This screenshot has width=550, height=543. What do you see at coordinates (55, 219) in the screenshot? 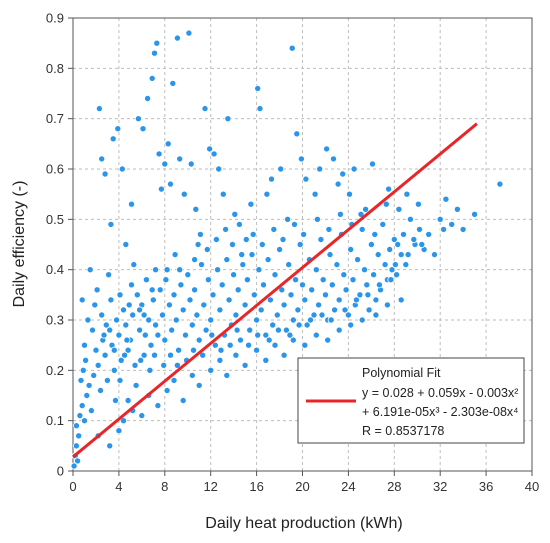
I see `y-tick-label: 0.5` at bounding box center [55, 219].